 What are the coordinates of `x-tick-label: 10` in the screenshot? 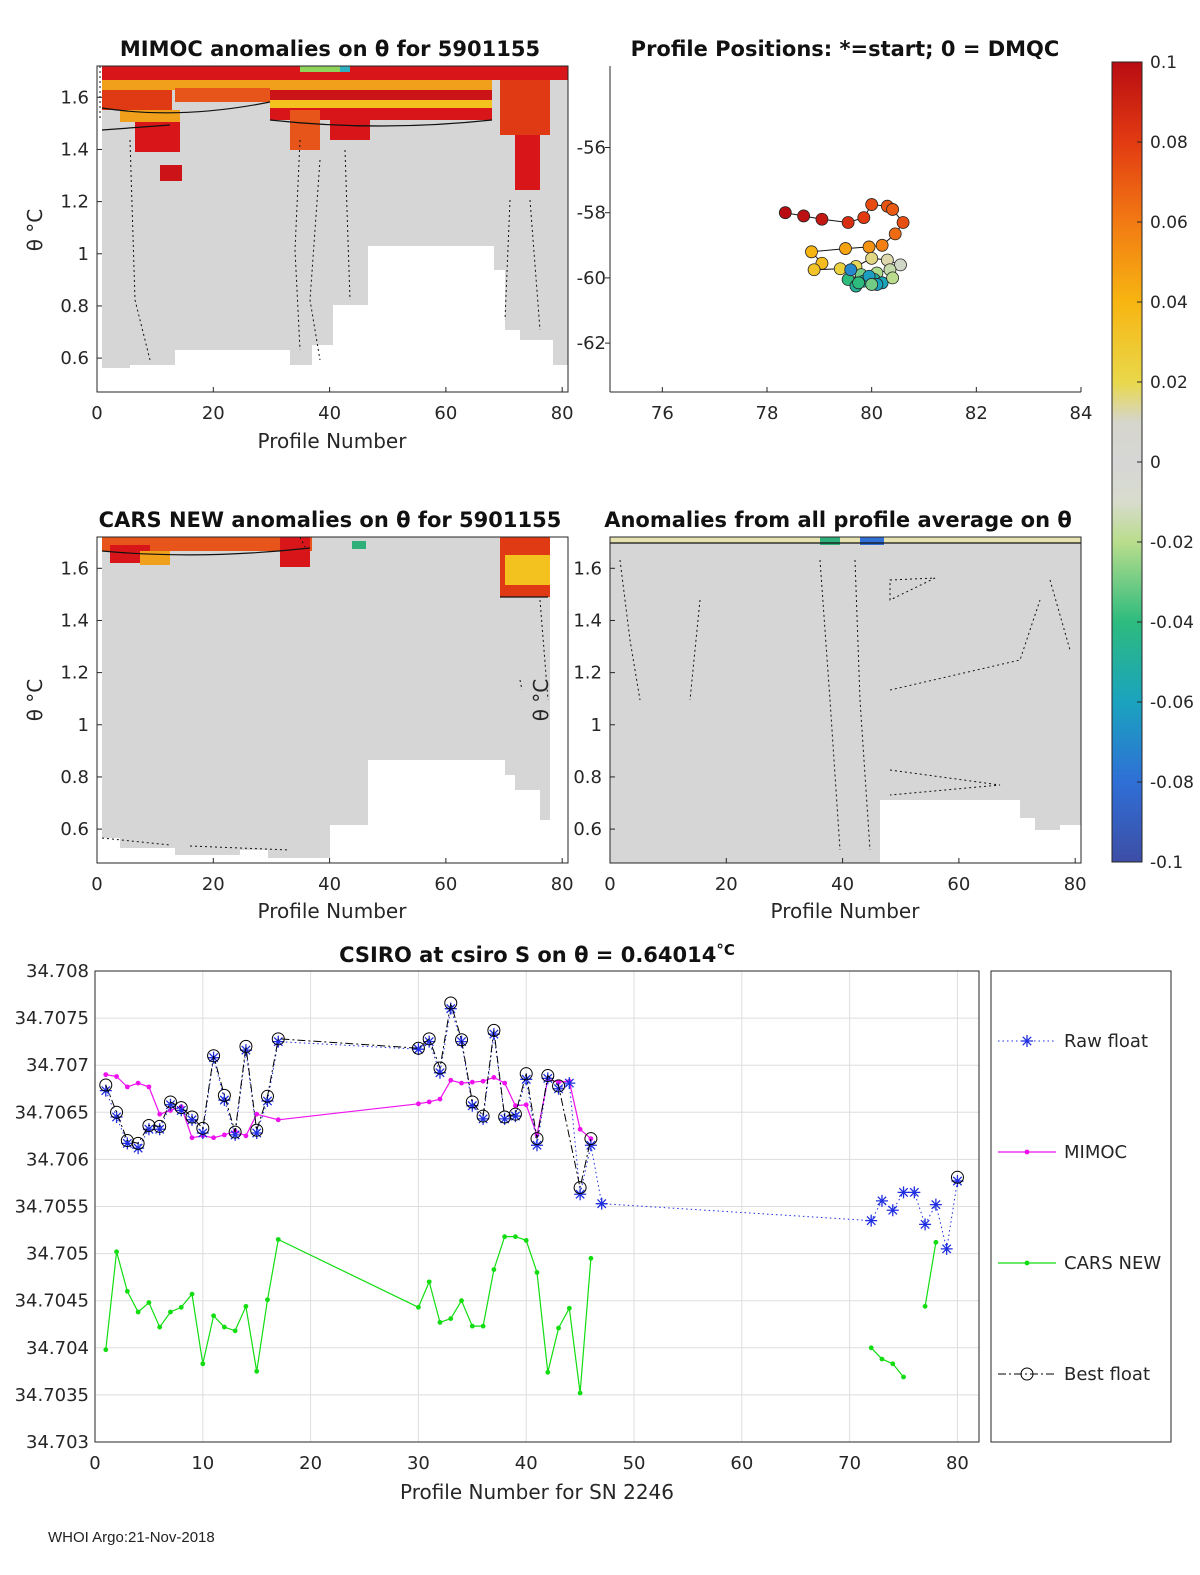 It's located at (202, 1463).